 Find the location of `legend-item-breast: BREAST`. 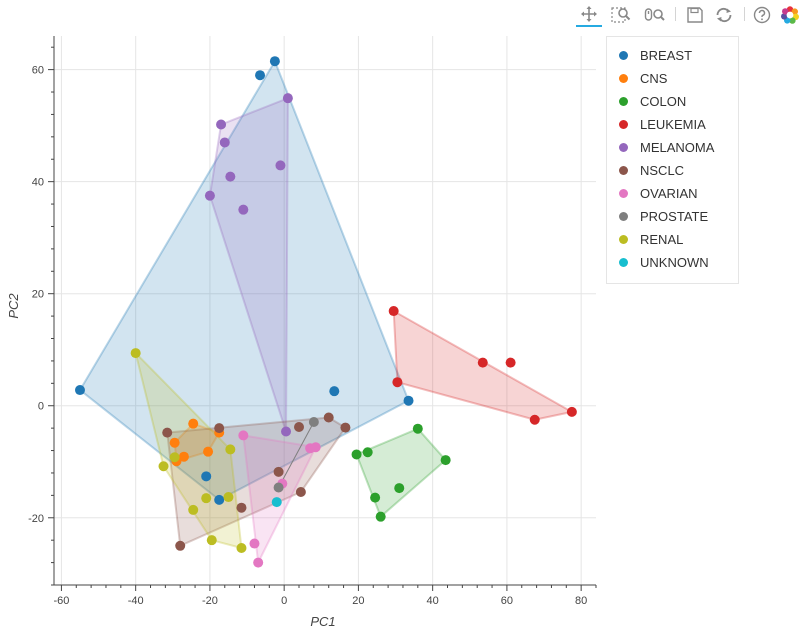

legend-item-breast: BREAST is located at coordinates (655, 55).